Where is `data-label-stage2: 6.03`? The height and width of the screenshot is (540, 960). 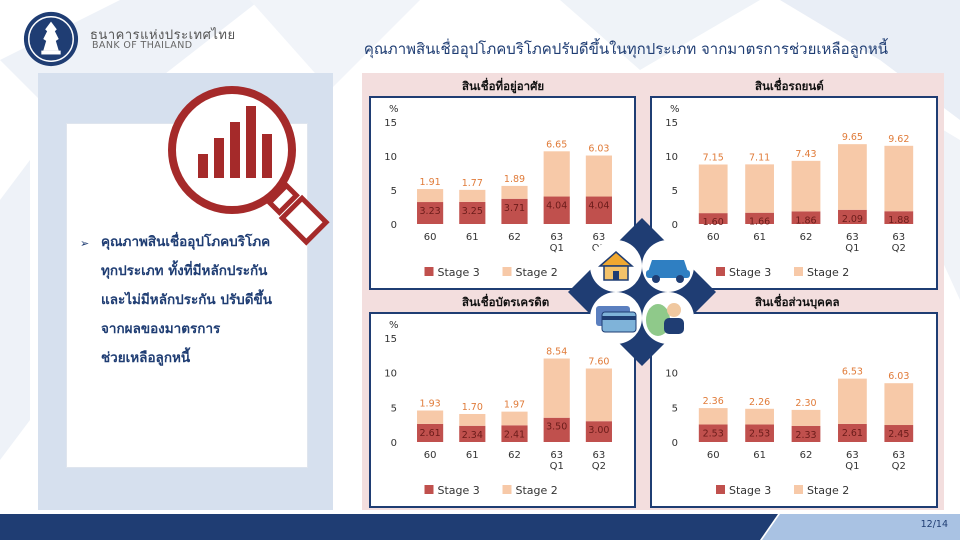
data-label-stage2: 6.03 is located at coordinates (598, 149).